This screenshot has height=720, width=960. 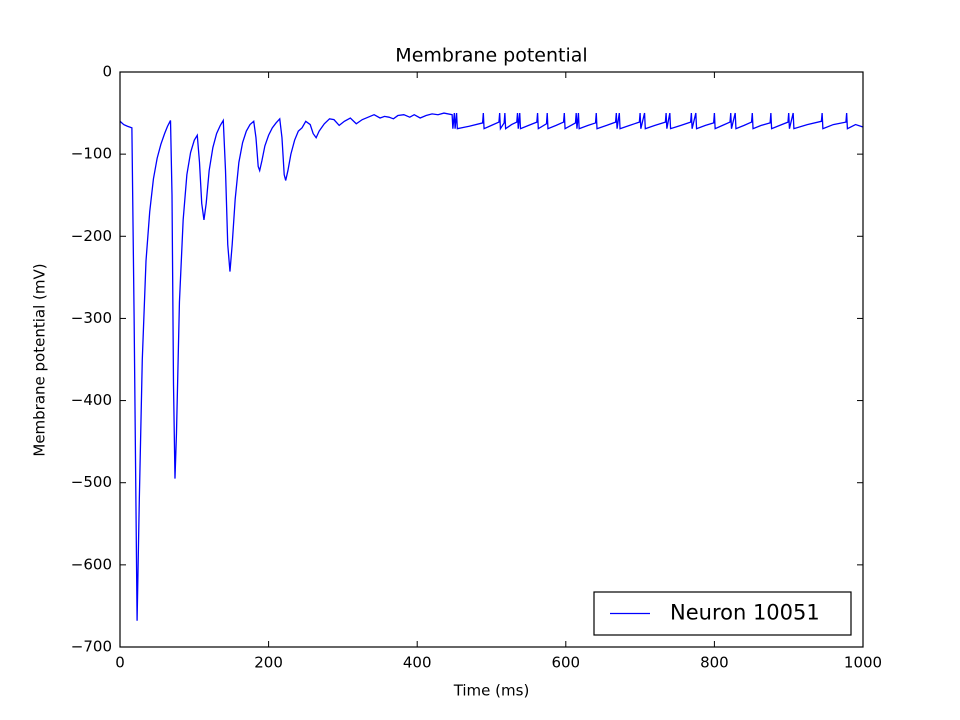 What do you see at coordinates (91, 400) in the screenshot?
I see `y-tick-label: −400` at bounding box center [91, 400].